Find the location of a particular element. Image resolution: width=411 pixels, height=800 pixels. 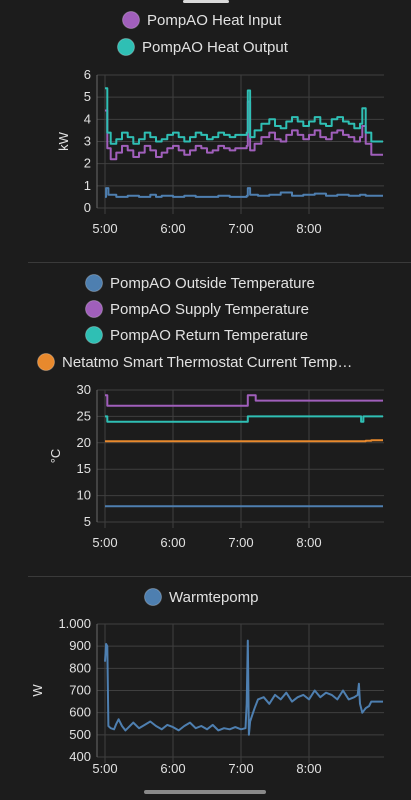

y-tick-label: 10 is located at coordinates (84, 495).